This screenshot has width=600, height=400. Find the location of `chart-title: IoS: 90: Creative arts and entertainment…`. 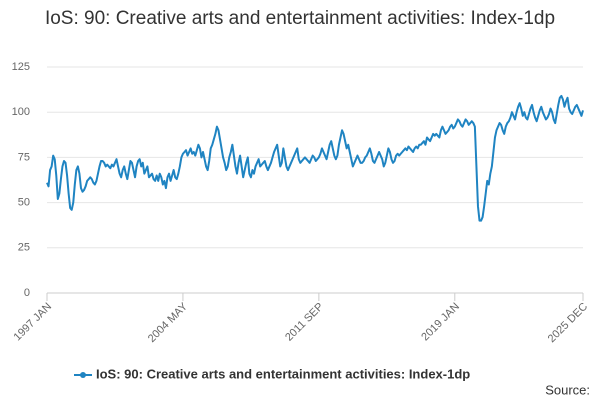

chart-title: IoS: 90: Creative arts and entertainment… is located at coordinates (300, 18).